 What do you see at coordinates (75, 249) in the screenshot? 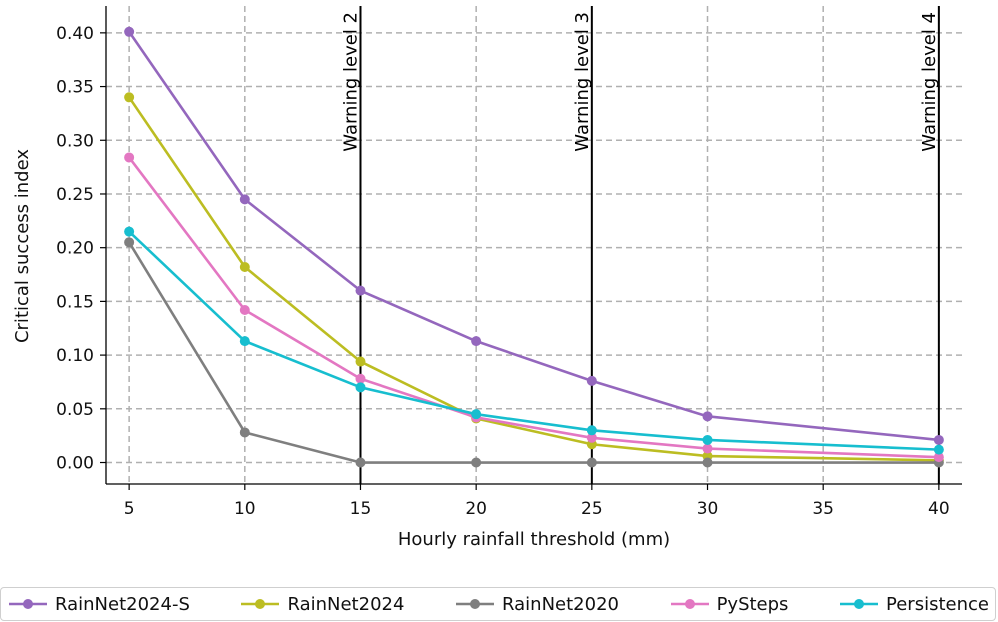
I see `y-tick-label: 0.20` at bounding box center [75, 249].